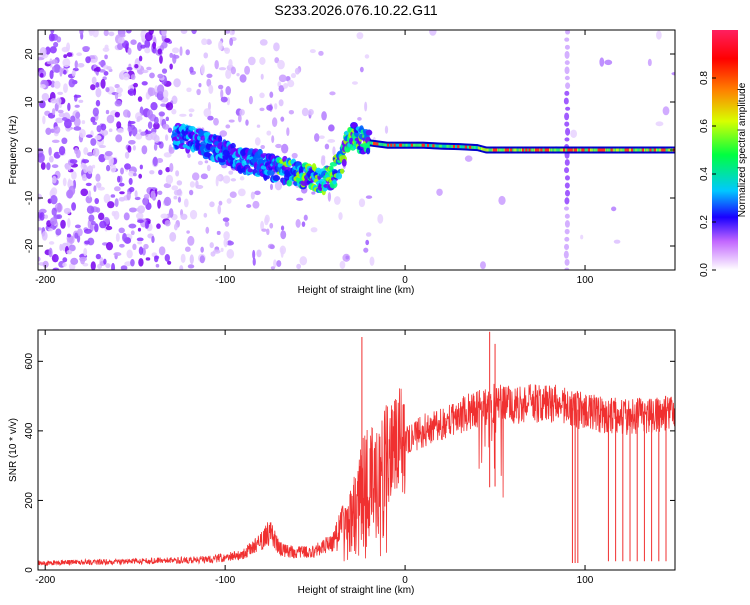 The width and height of the screenshot is (750, 605). I want to click on colorbar-tick-label: 0.4, so click(704, 174).